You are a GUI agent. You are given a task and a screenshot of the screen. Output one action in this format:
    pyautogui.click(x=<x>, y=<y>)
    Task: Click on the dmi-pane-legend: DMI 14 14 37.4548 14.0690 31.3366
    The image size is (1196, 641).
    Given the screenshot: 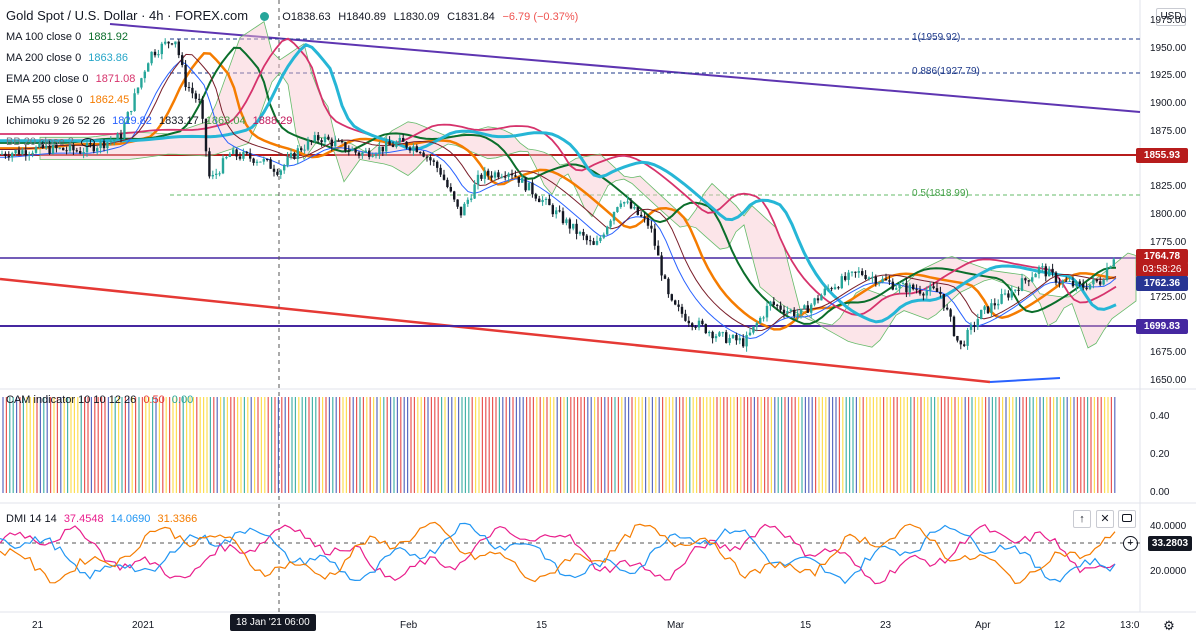 What is the action you would take?
    pyautogui.click(x=101, y=519)
    